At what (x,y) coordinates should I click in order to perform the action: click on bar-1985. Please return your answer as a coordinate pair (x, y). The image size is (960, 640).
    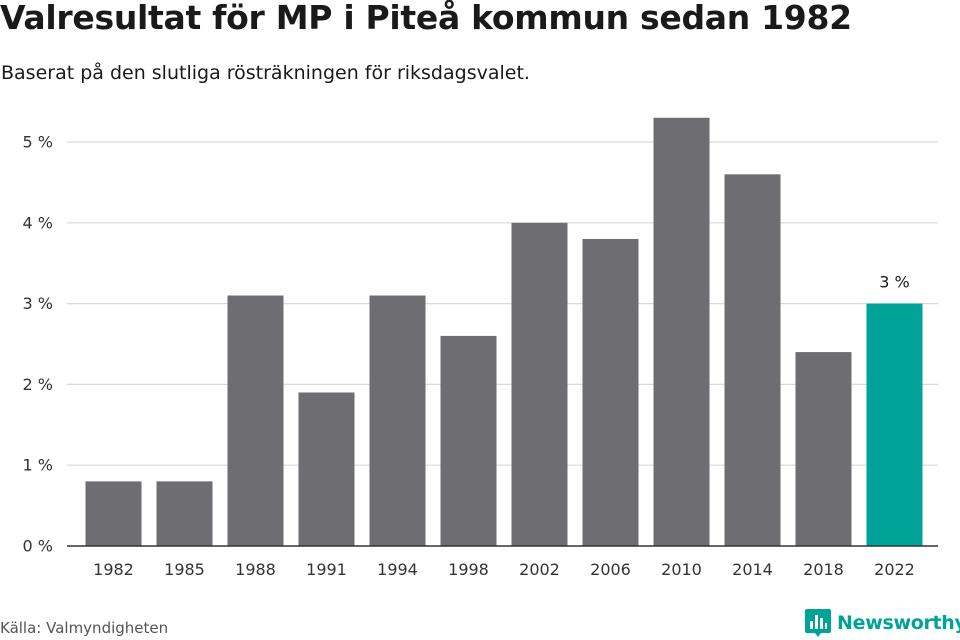
    Looking at the image, I should click on (184, 513).